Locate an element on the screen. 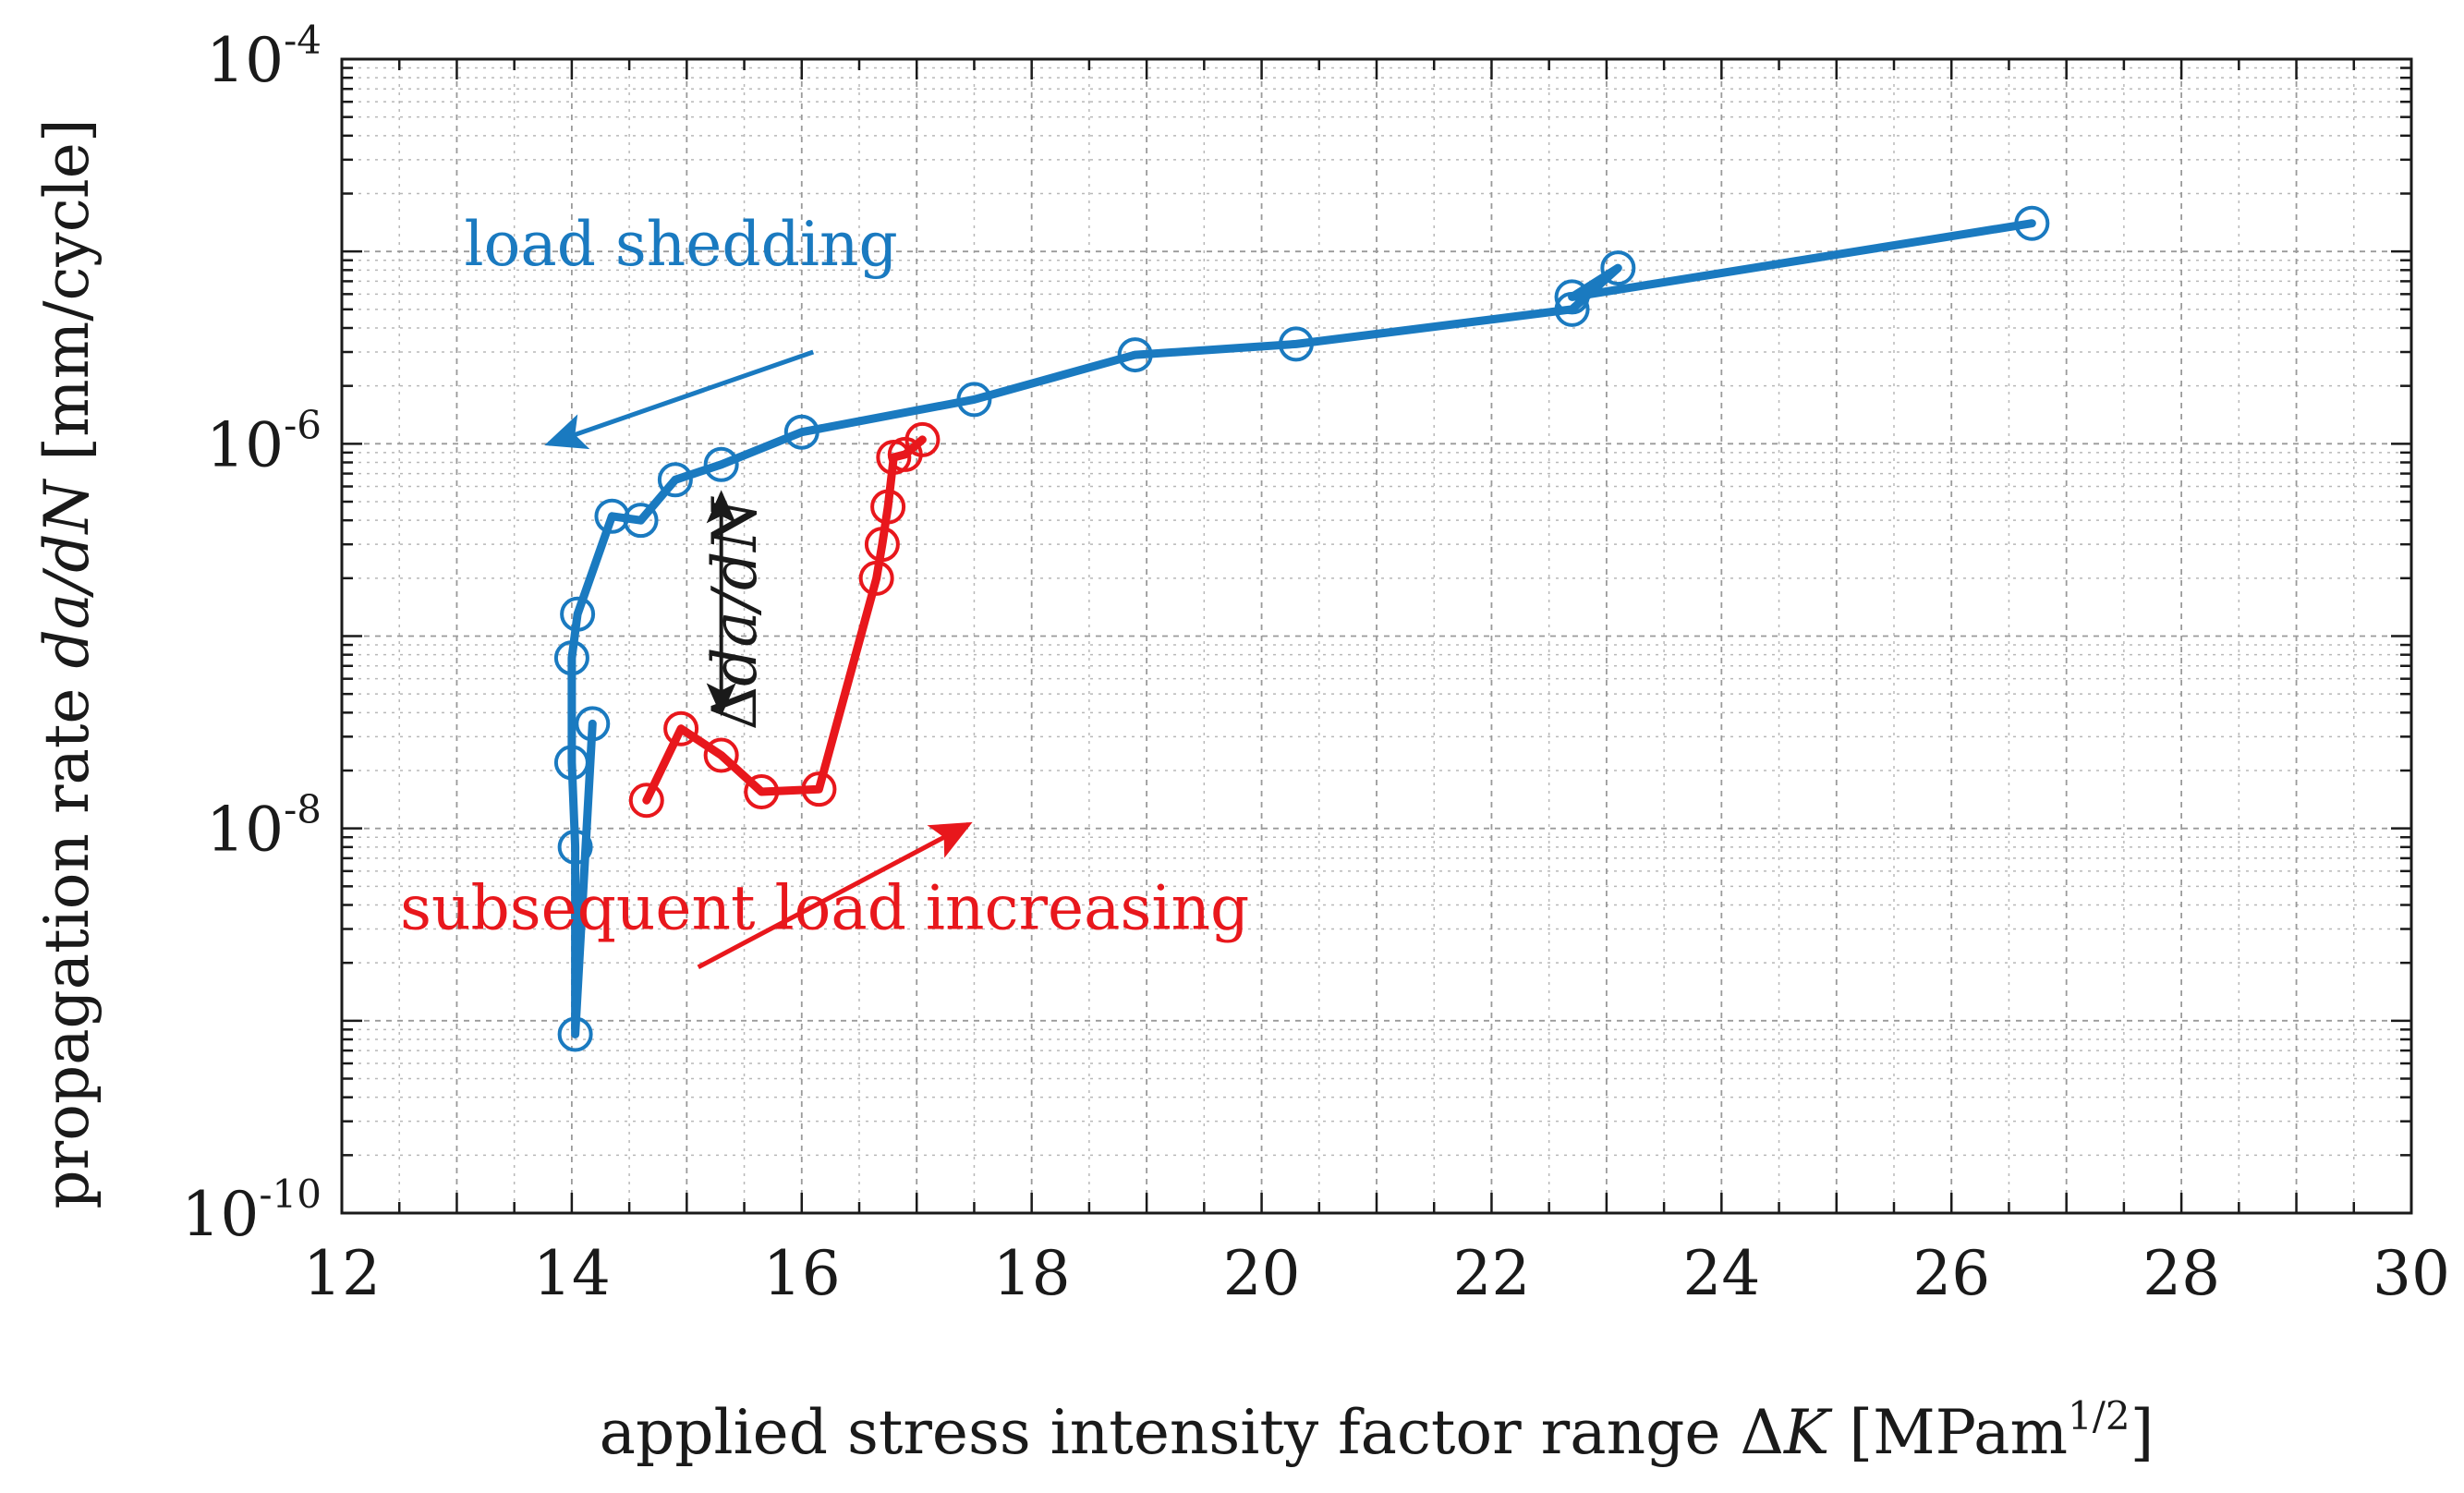 The height and width of the screenshot is (1493, 2464). y-axis-label-post: [mm/cycle] is located at coordinates (67, 298).